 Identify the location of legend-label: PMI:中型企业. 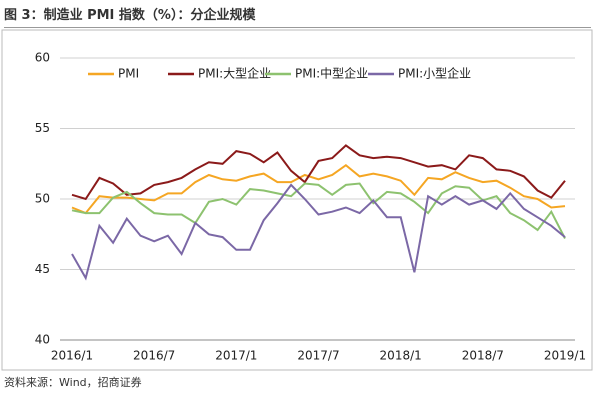
(331, 73).